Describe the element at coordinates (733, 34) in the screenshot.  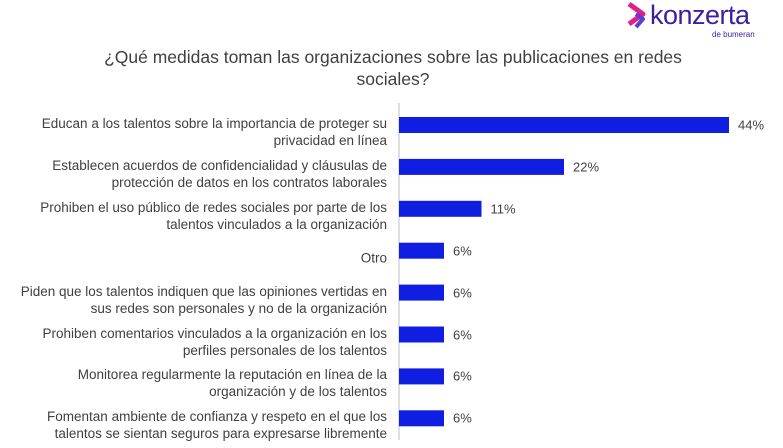
I see `logo-tagline: de bumeran` at that location.